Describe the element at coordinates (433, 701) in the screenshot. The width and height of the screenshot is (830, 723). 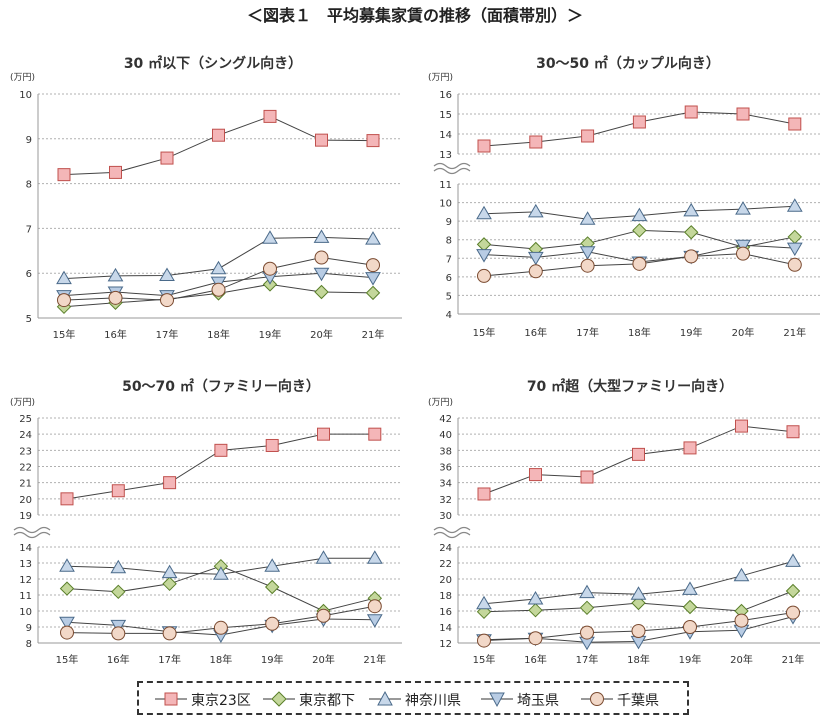
I see `legend-label: 神奈川県` at that location.